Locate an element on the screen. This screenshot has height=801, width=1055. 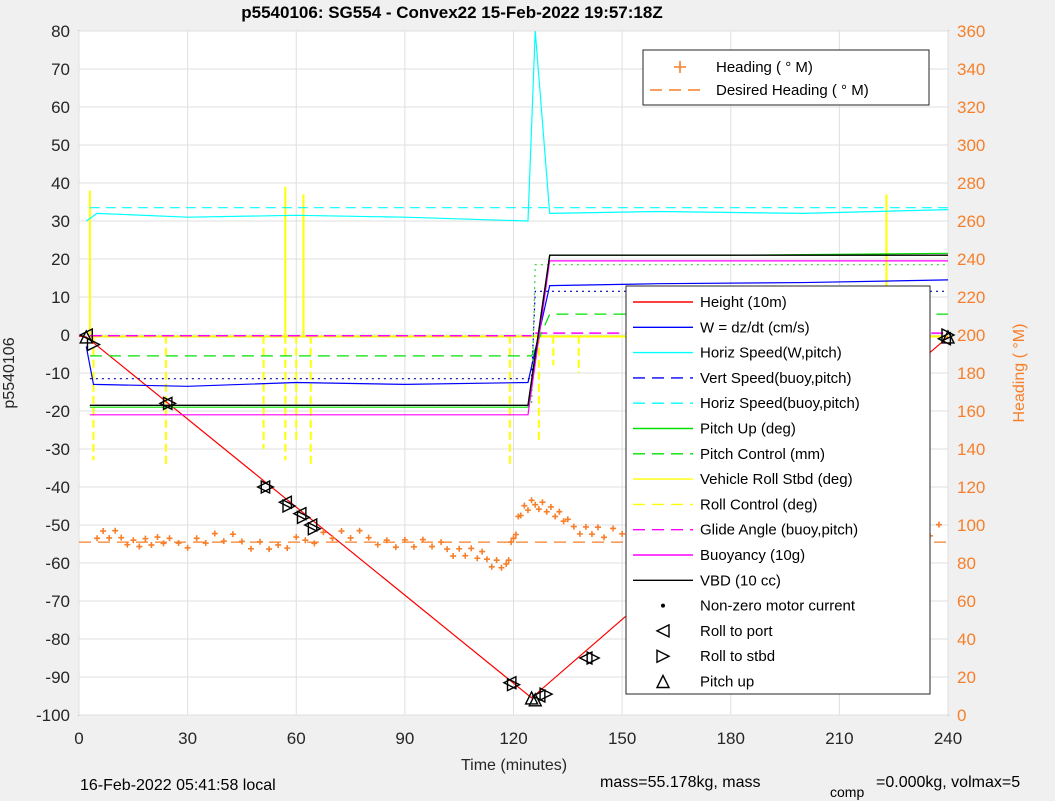
y2-tick-label-17: 340 is located at coordinates (971, 69).